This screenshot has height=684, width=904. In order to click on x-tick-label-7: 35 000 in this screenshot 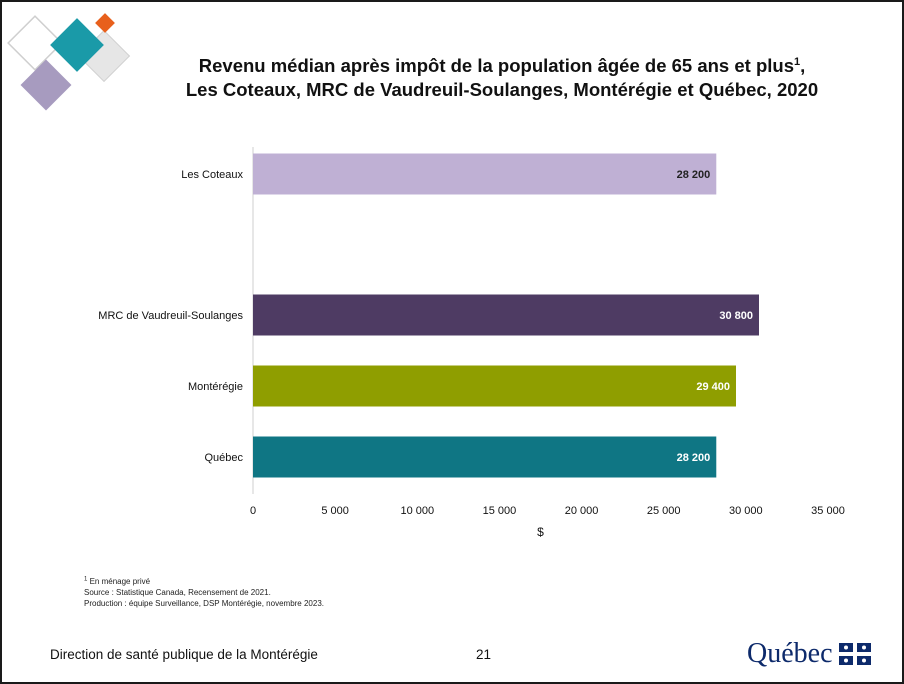, I will do `click(828, 511)`.